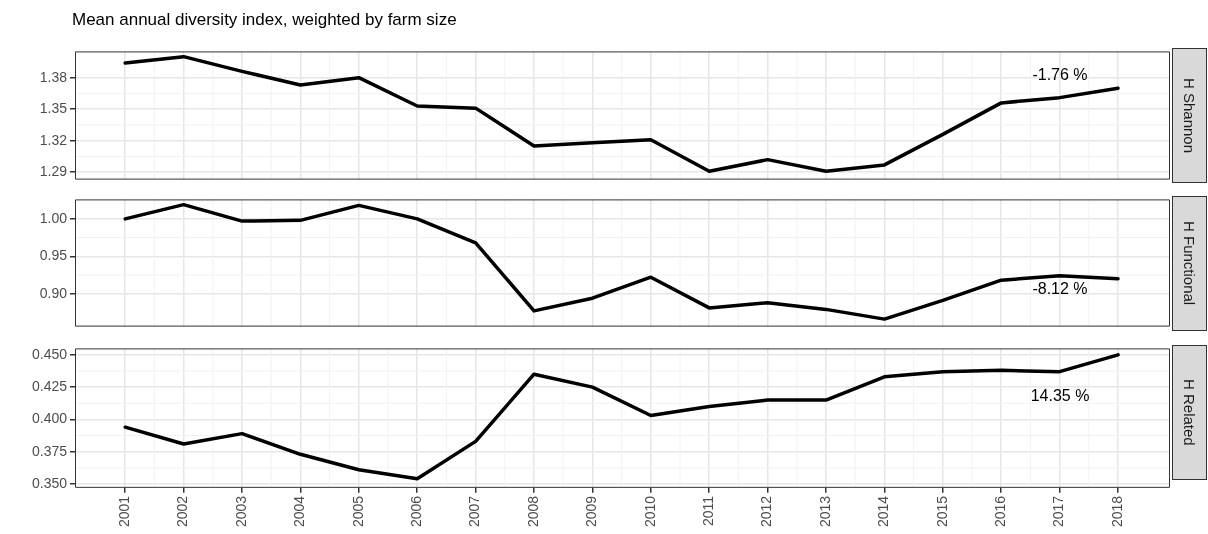 The height and width of the screenshot is (534, 1208). What do you see at coordinates (53, 139) in the screenshot?
I see `y-tick-label: 1.32` at bounding box center [53, 139].